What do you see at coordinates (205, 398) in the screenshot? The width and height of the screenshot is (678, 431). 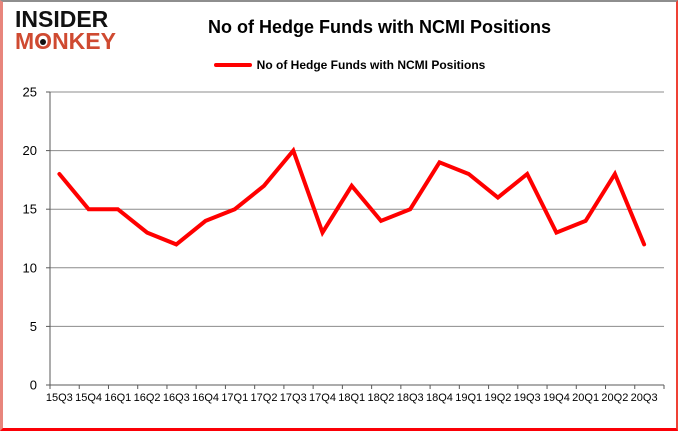 I see `x-axis-label: 16Q4` at bounding box center [205, 398].